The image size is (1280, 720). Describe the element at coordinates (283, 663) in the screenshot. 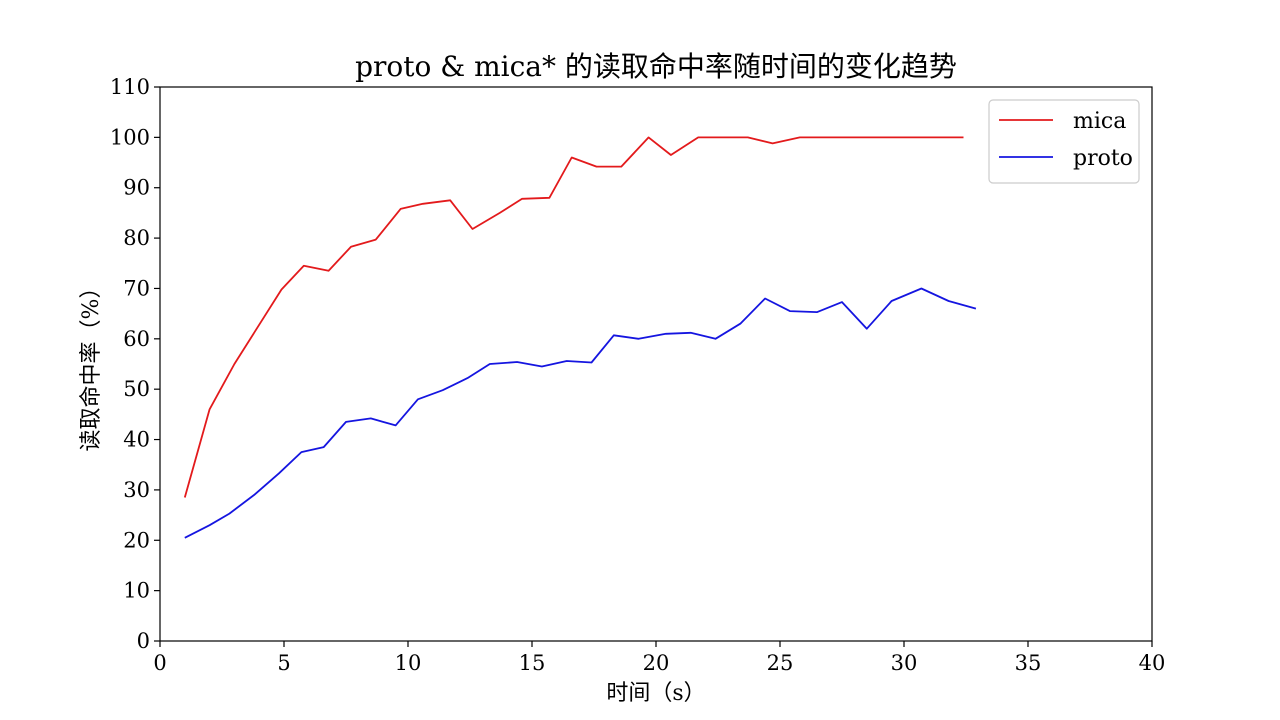

I see `x-tick-label: 5` at that location.